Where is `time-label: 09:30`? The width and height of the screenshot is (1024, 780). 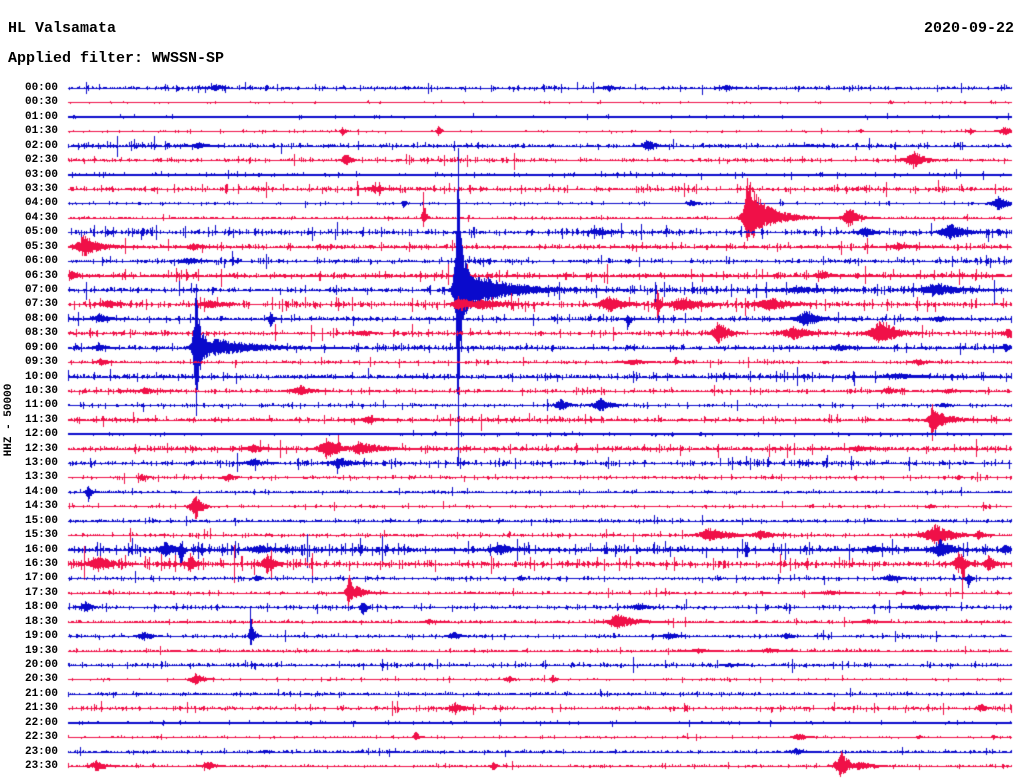 time-label: 09:30 is located at coordinates (41, 362).